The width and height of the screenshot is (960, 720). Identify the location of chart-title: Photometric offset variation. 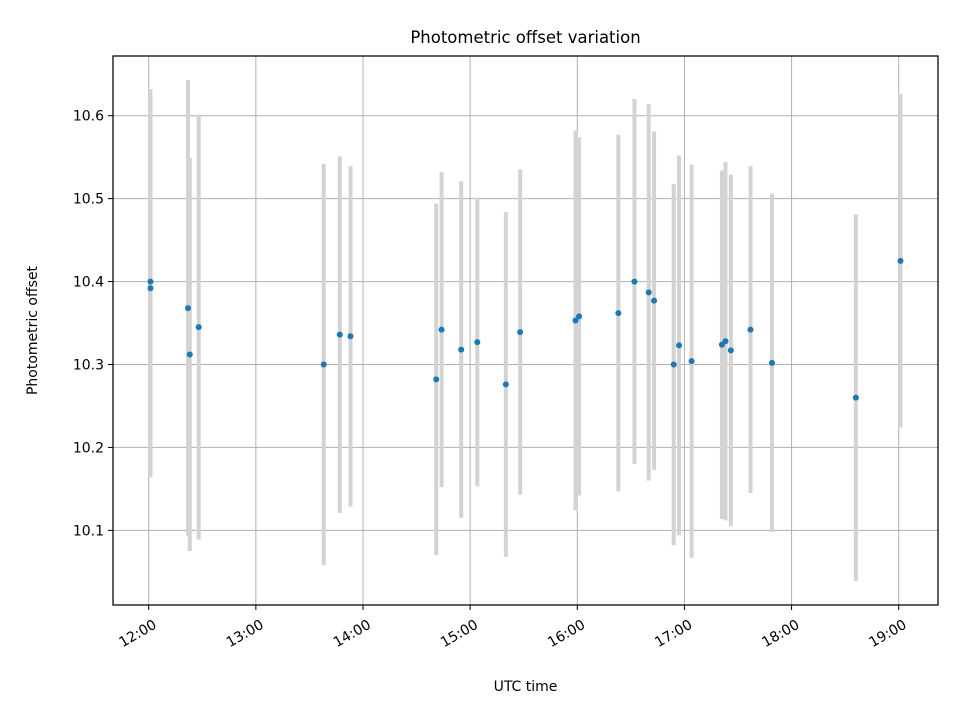
(525, 37).